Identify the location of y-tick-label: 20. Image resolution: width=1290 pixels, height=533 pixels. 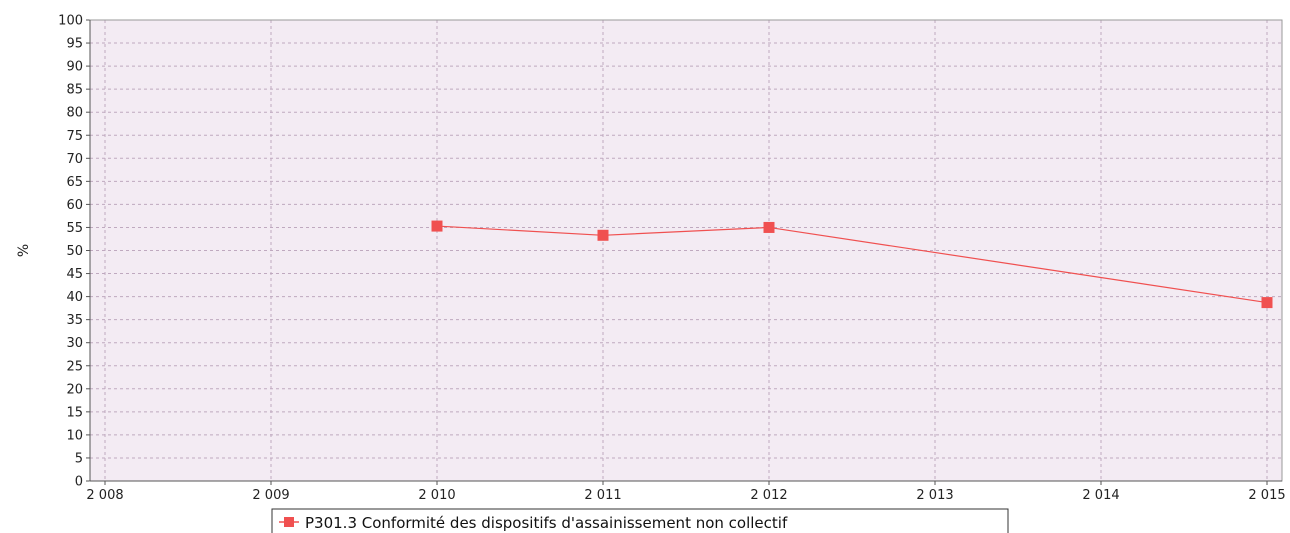
(74, 389).